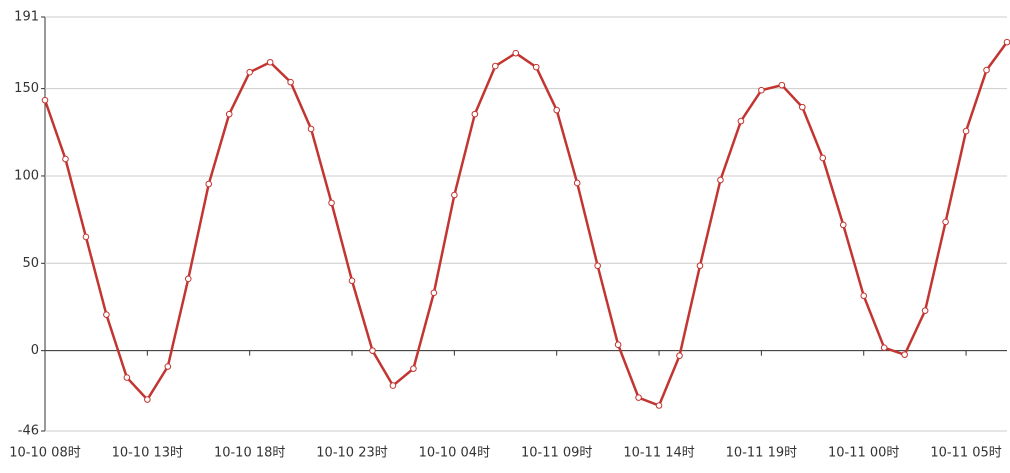 The width and height of the screenshot is (1010, 473). Describe the element at coordinates (249, 453) in the screenshot. I see `x-tick-label: 10-10 18时` at that location.